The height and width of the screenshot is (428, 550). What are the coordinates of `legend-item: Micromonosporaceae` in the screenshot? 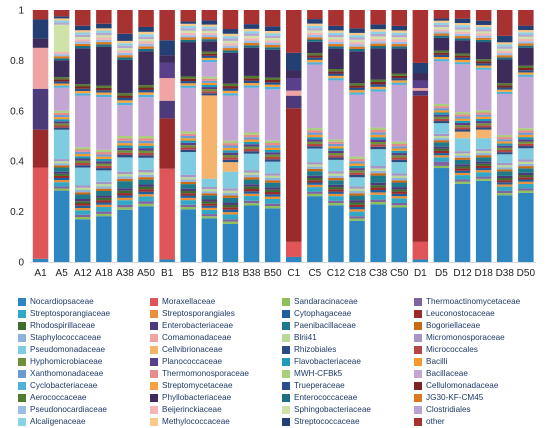 It's located at (459, 337).